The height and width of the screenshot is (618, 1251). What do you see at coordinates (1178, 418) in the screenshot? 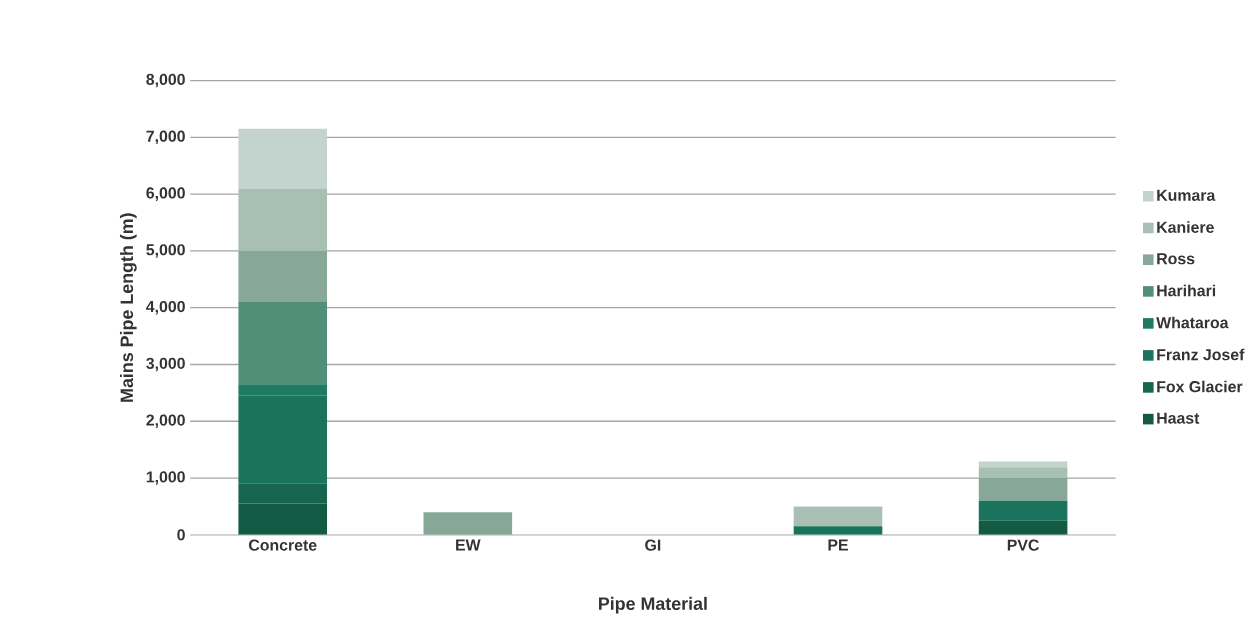
I see `legend-label: Haast` at bounding box center [1178, 418].